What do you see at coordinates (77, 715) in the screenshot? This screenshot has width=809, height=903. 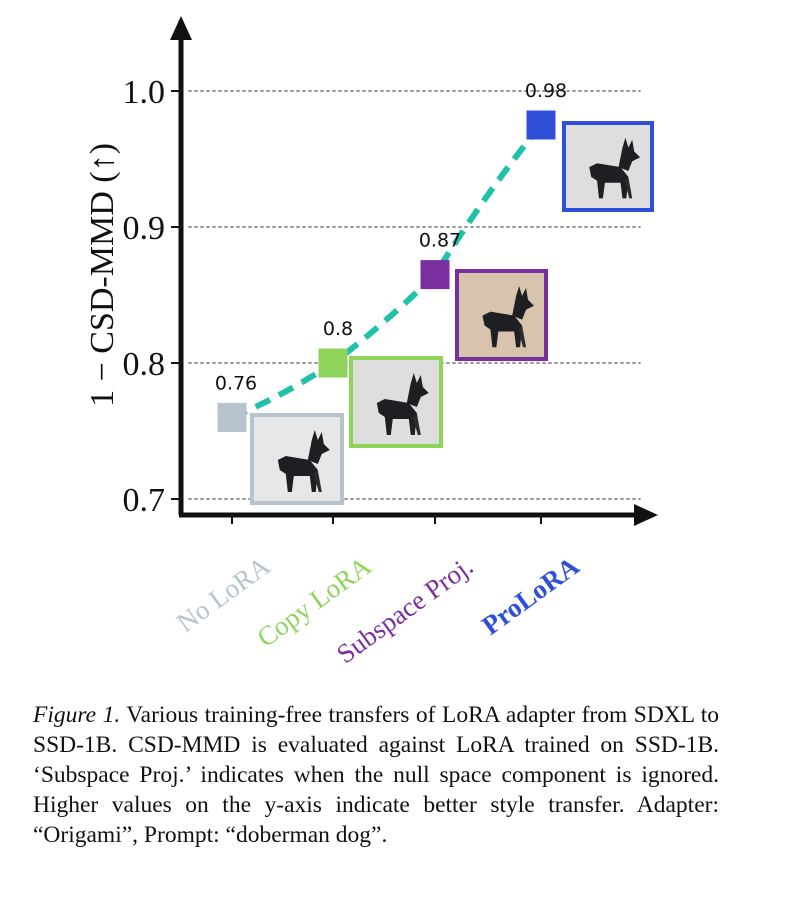 I see `caption-label: Figure 1.` at bounding box center [77, 715].